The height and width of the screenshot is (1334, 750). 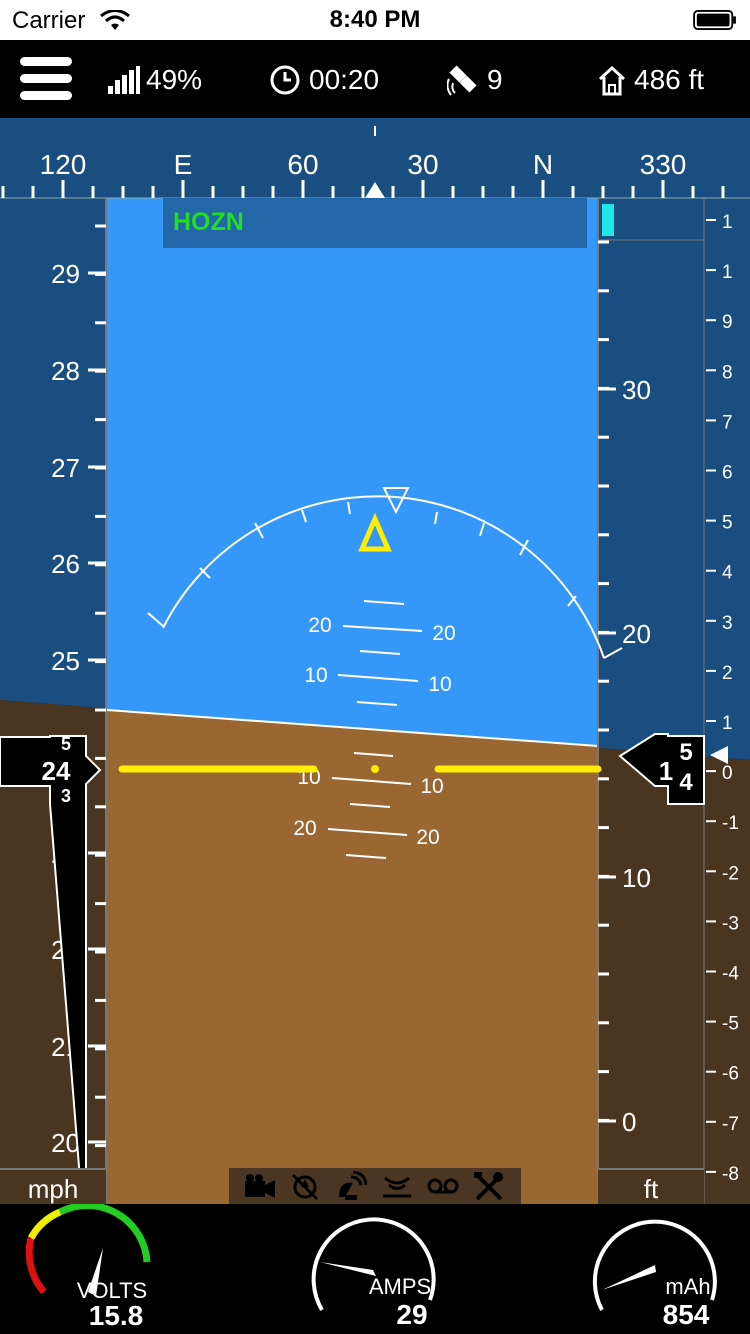 I want to click on altitude-readout-bottom: 4, so click(x=686, y=782).